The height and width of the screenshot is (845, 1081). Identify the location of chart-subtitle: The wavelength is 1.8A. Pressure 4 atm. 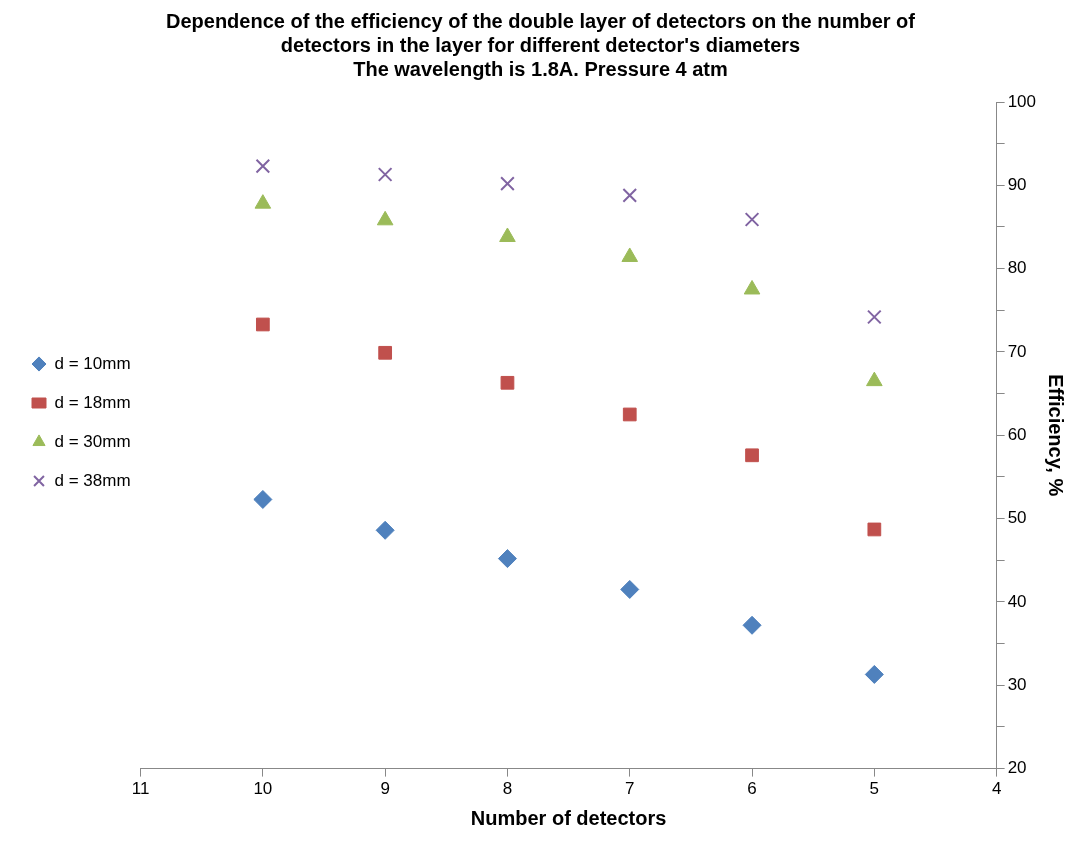
(540, 68).